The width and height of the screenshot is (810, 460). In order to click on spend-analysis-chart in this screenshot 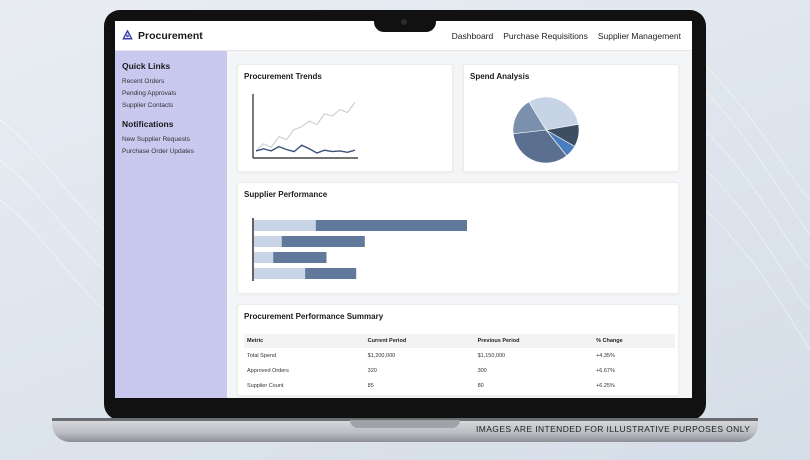, I will do `click(546, 130)`.